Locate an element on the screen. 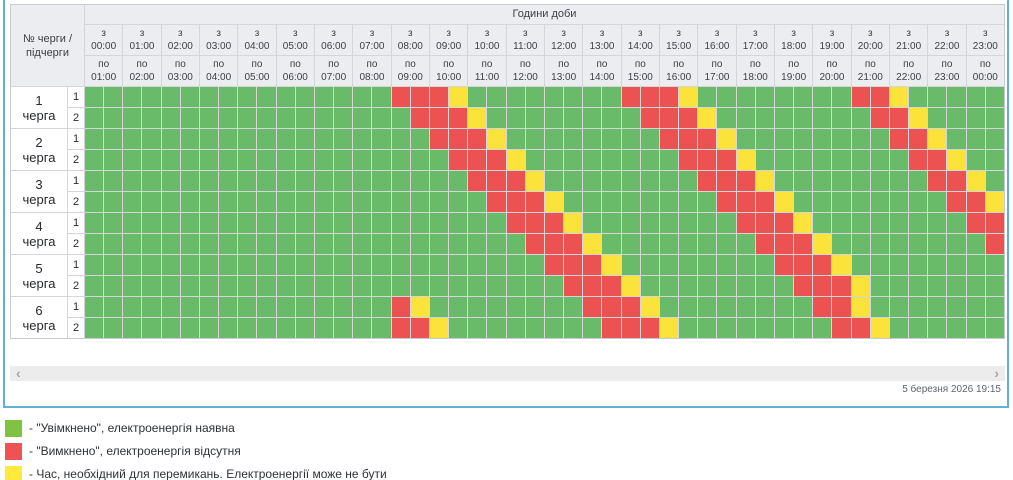 Image resolution: width=1013 pixels, height=480 pixels. hour-header-from: з 00:00 is located at coordinates (104, 40).